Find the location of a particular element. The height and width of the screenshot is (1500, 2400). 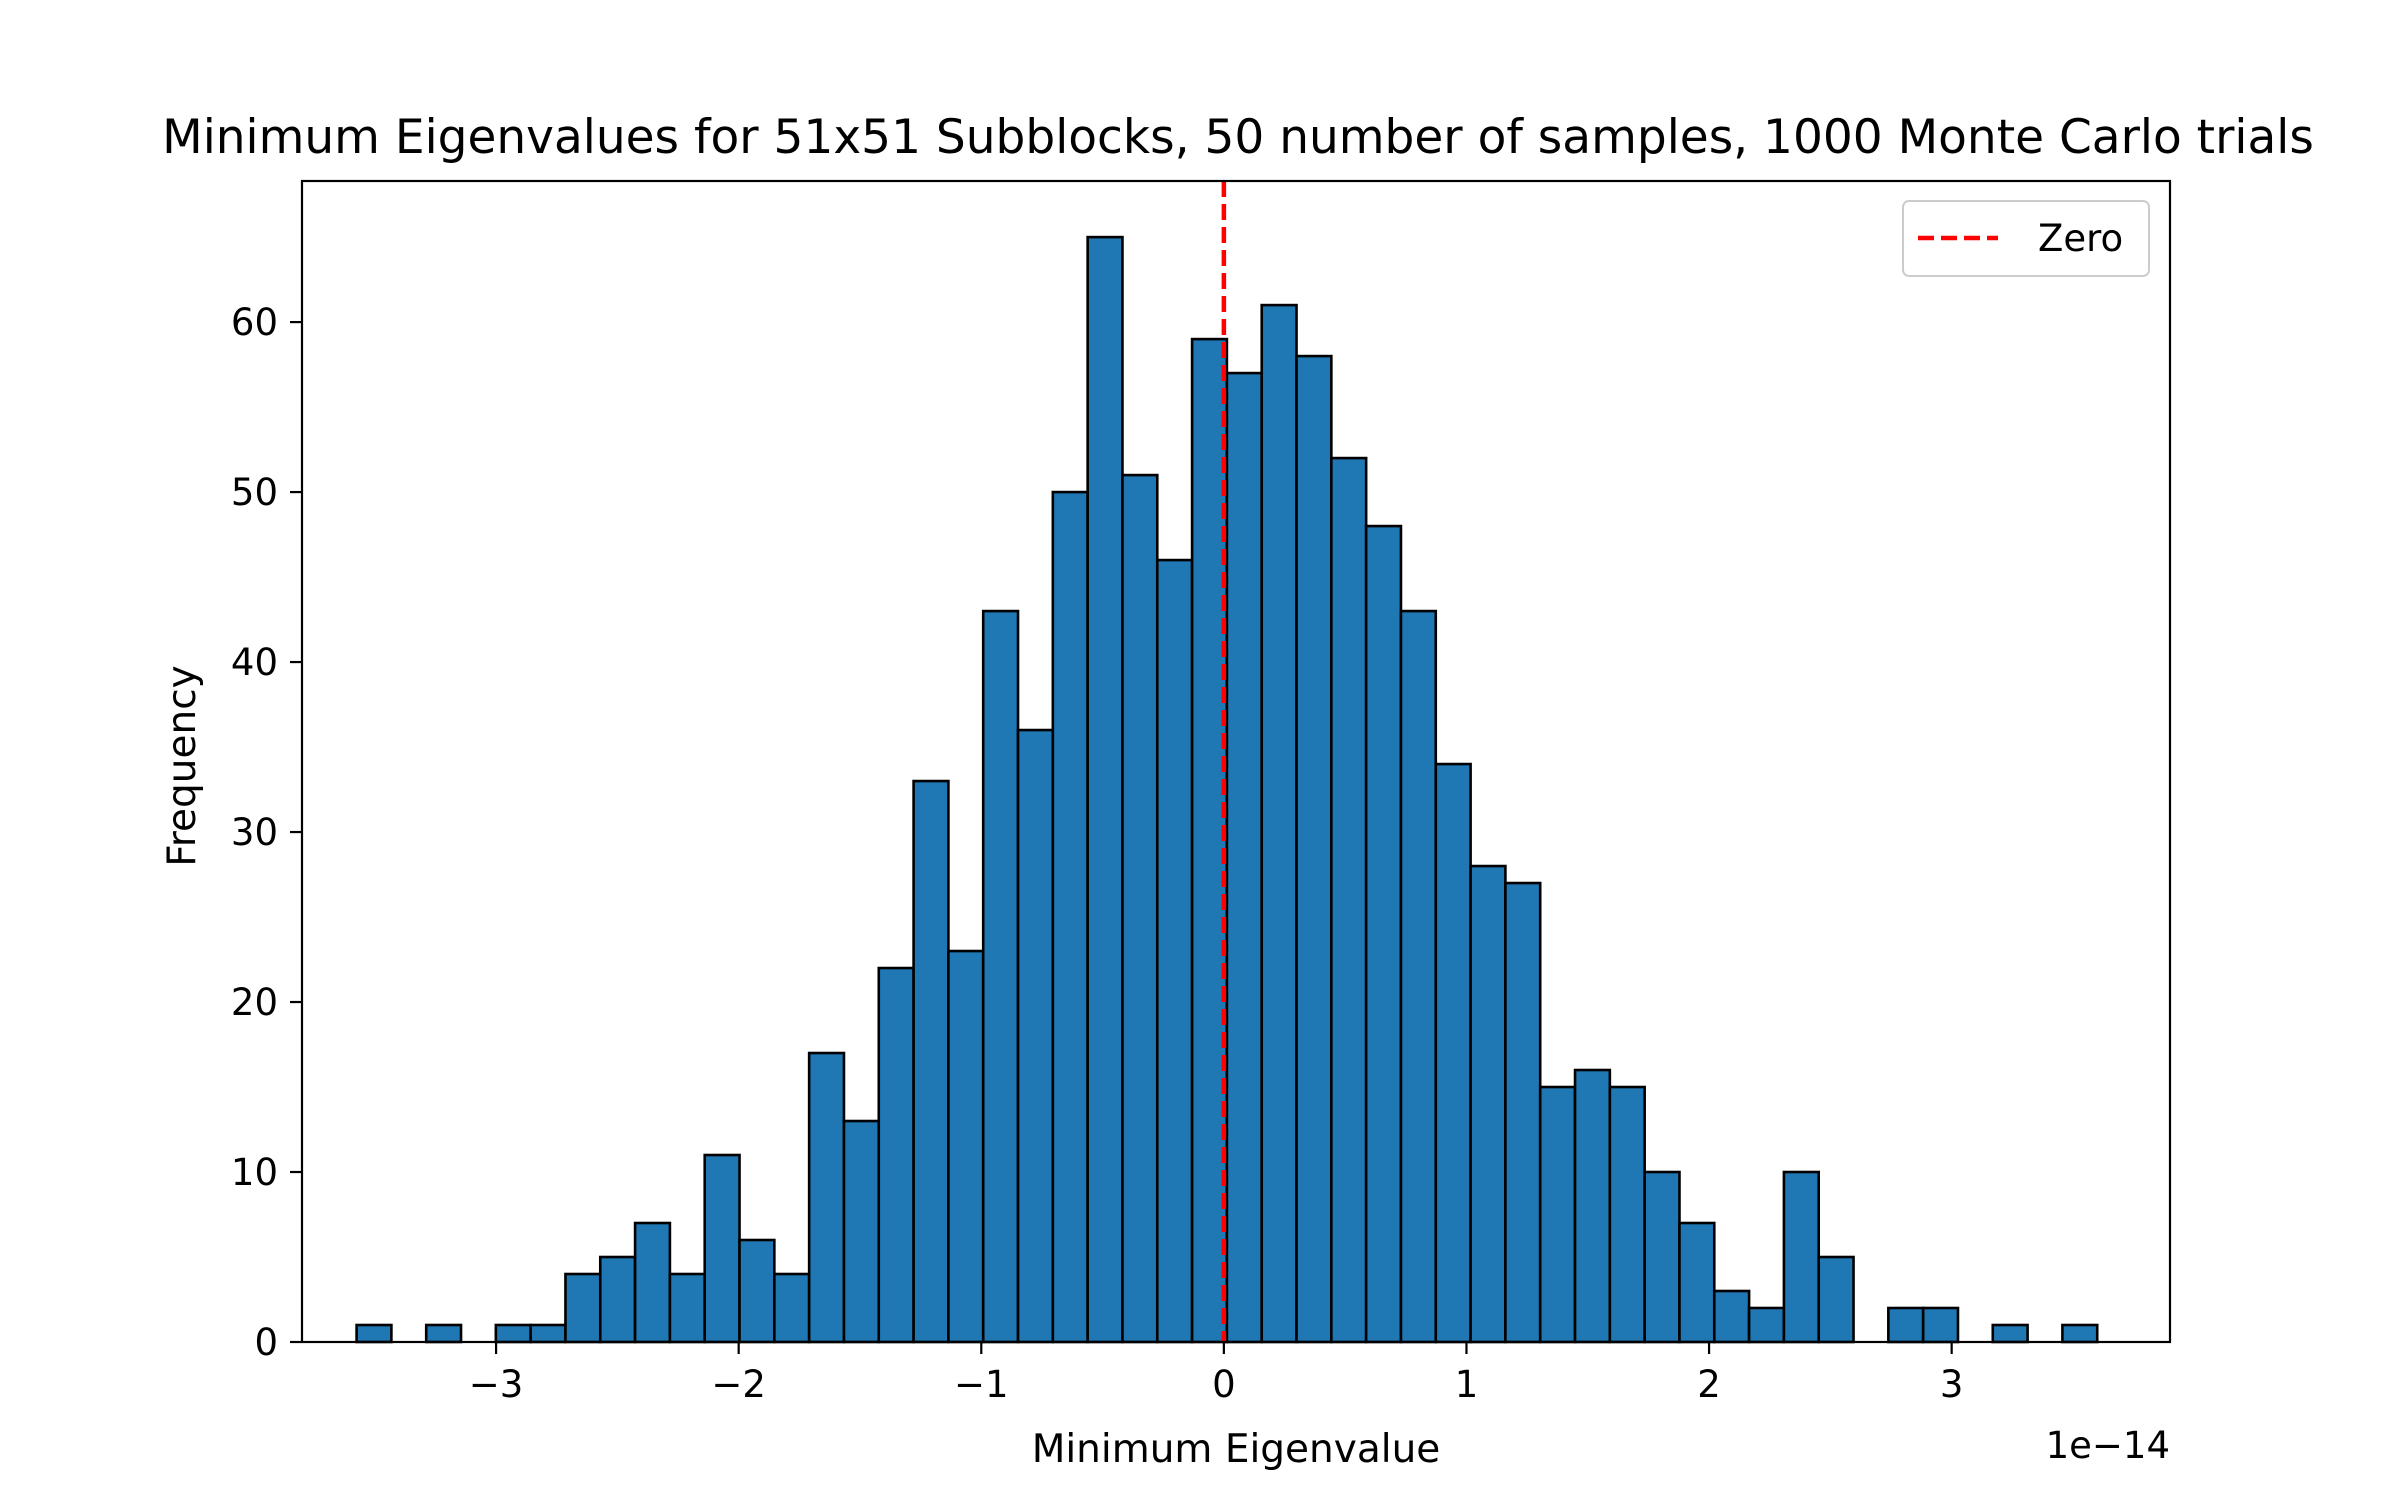

x-tick-label: 0 is located at coordinates (1224, 1384).